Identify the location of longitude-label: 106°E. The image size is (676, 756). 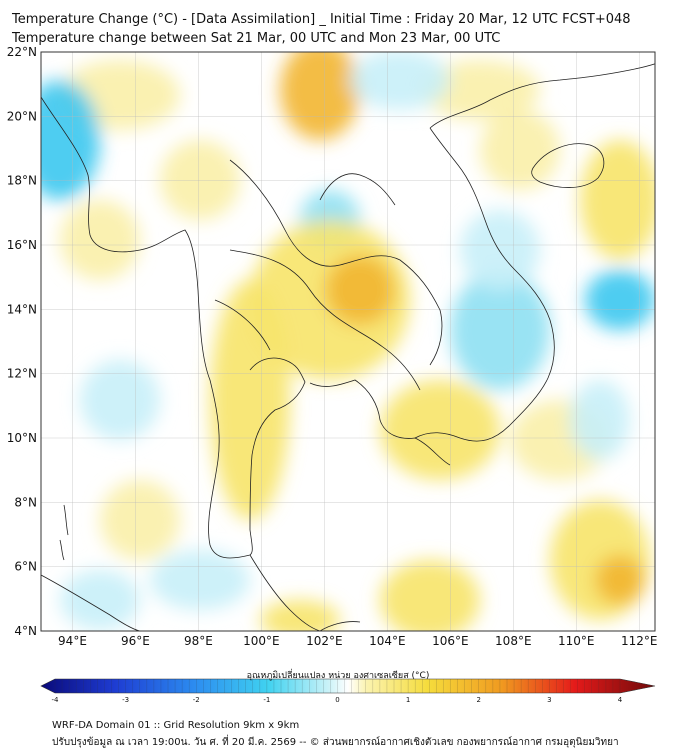
(450, 641).